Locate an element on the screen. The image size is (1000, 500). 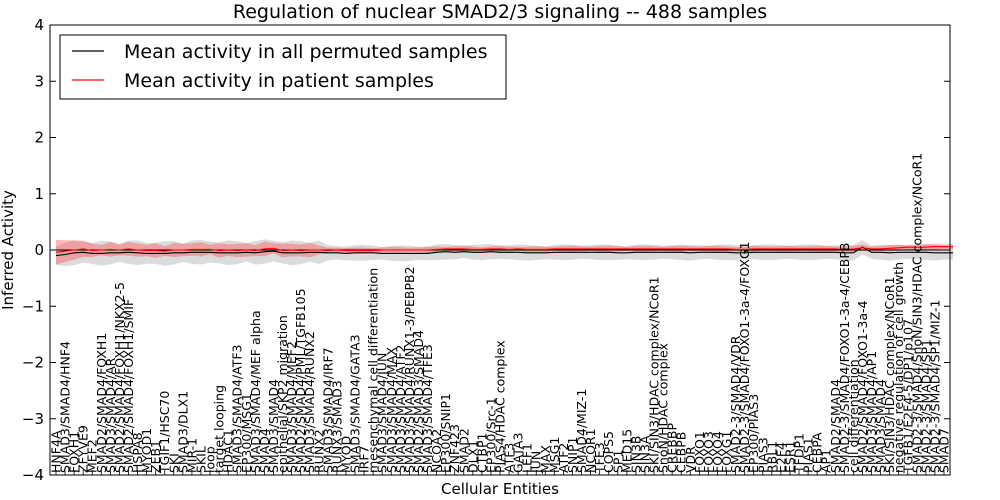
x-category-label: IRF7 is located at coordinates (364, 459).